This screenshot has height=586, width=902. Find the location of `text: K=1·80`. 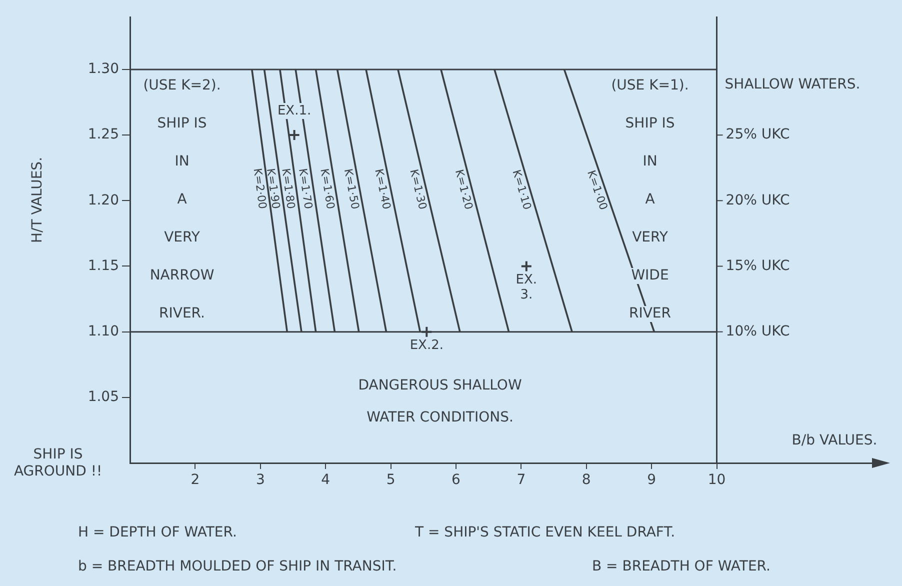

text: K=1·80 is located at coordinates (288, 188).